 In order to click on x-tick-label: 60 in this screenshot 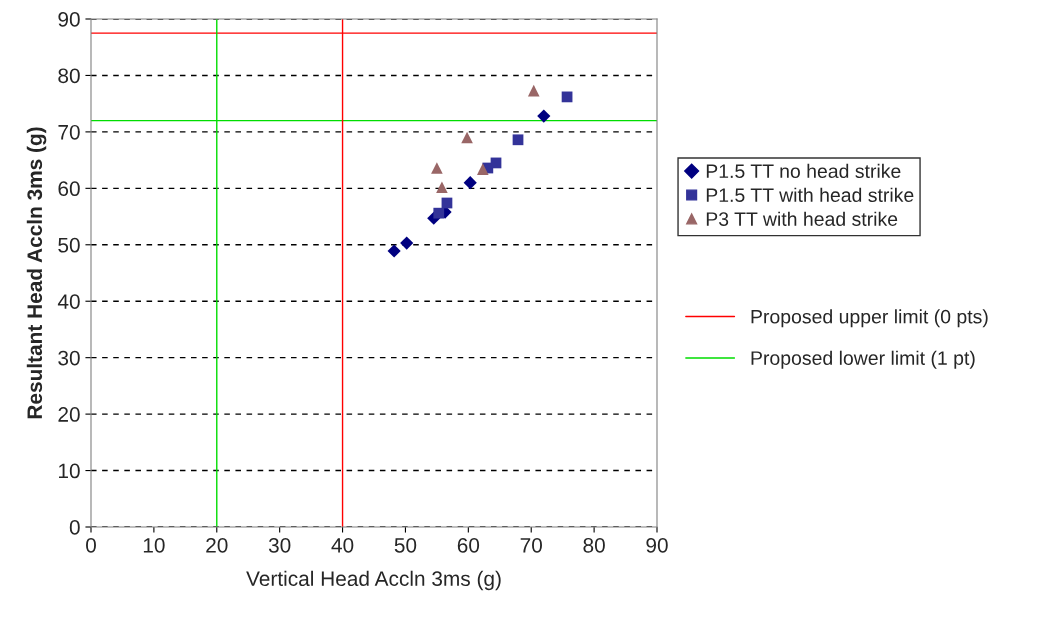, I will do `click(468, 545)`.